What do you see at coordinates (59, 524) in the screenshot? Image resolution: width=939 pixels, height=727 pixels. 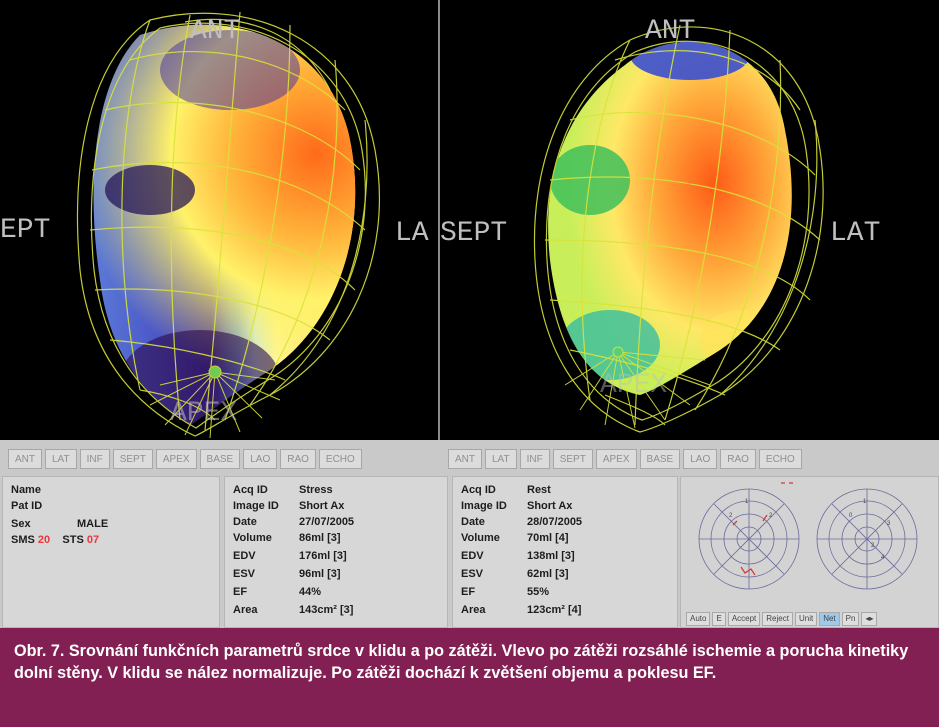 I see `sex-row: Sex MALE` at bounding box center [59, 524].